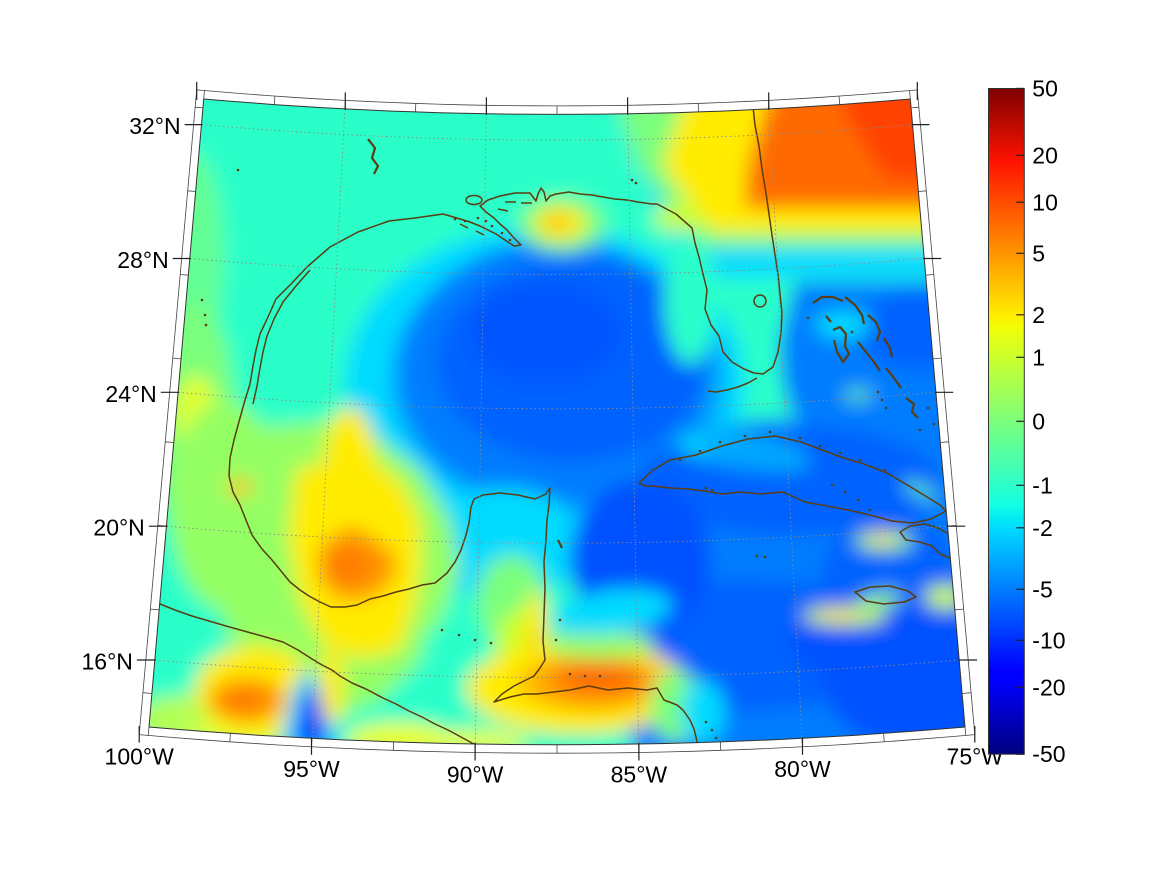  What do you see at coordinates (118, 528) in the screenshot?
I see `svg-text: 20°N` at bounding box center [118, 528].